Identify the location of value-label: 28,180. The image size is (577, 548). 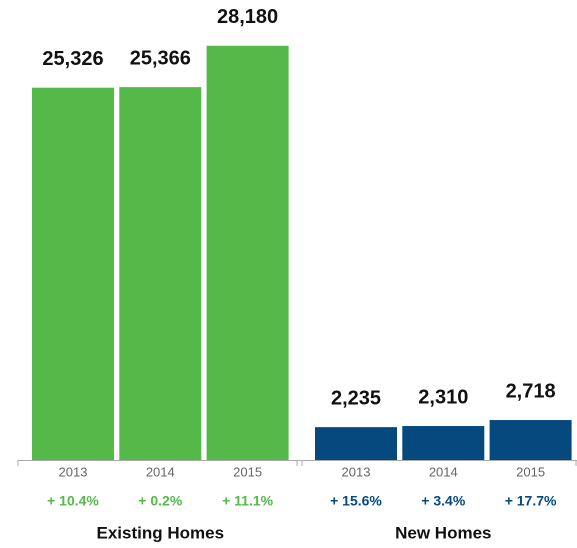
(247, 17).